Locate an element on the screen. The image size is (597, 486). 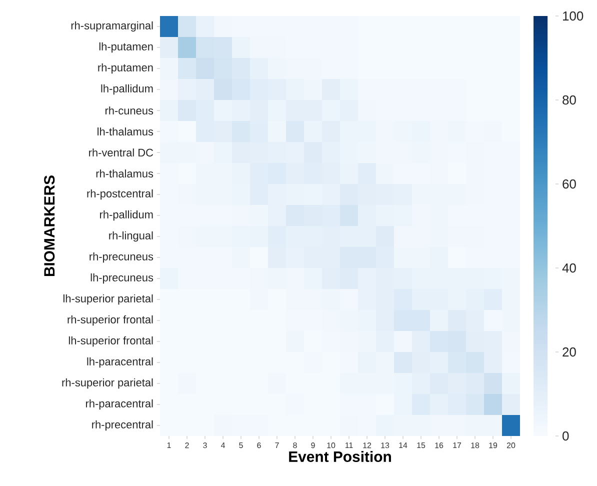
color-bar-label: 40 is located at coordinates (569, 268).